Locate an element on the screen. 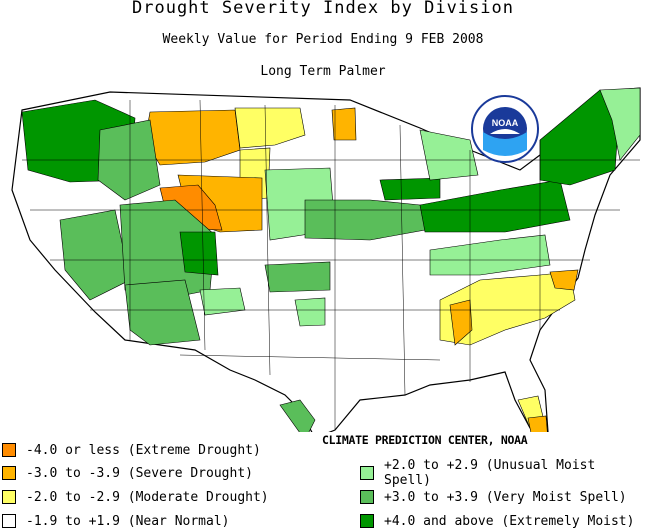 The image size is (646, 530). legend-label: -3.0 to -3.9 (Severe Drought) is located at coordinates (139, 473).